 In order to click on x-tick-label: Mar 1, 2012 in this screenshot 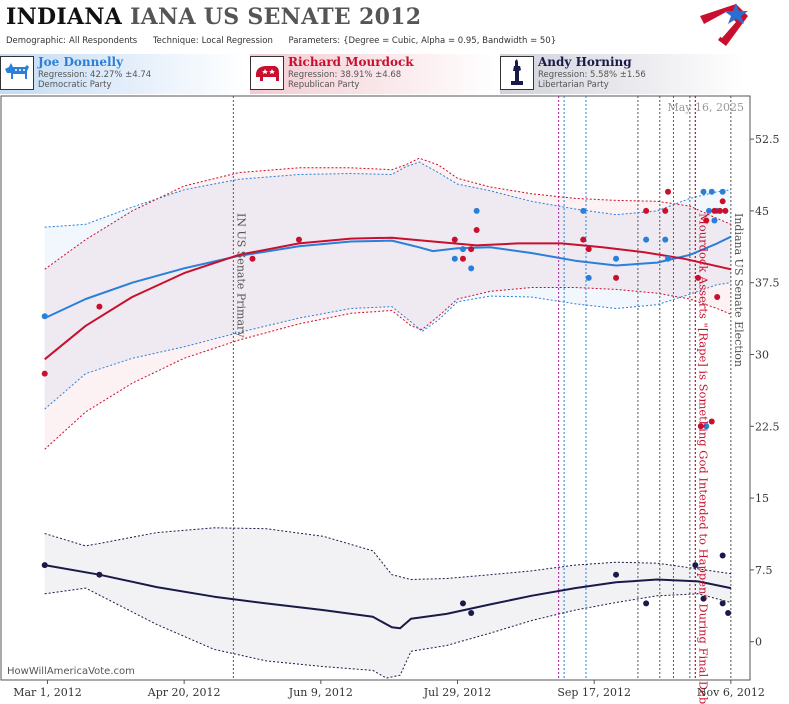, I will do `click(47, 692)`.